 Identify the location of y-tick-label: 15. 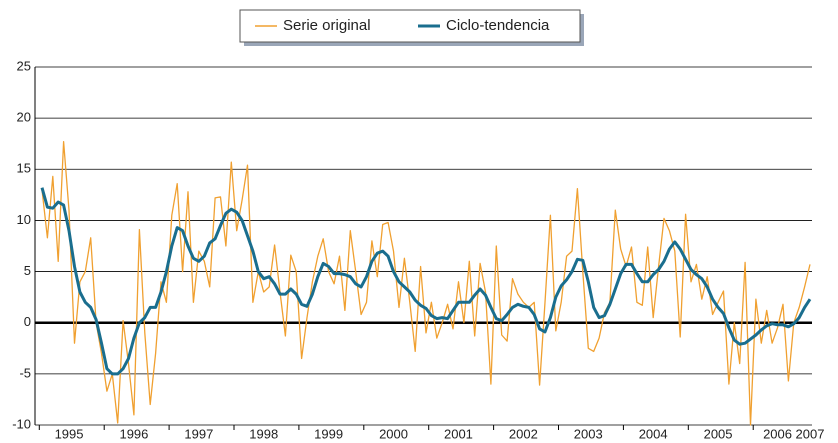
(24, 168).